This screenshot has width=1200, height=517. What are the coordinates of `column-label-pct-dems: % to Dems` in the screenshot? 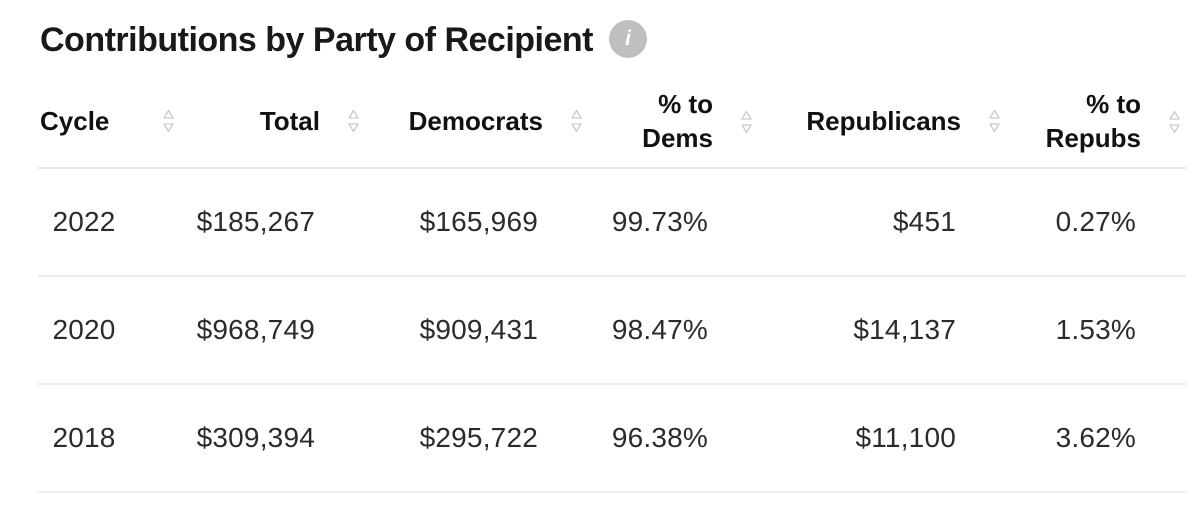 It's located at (677, 120).